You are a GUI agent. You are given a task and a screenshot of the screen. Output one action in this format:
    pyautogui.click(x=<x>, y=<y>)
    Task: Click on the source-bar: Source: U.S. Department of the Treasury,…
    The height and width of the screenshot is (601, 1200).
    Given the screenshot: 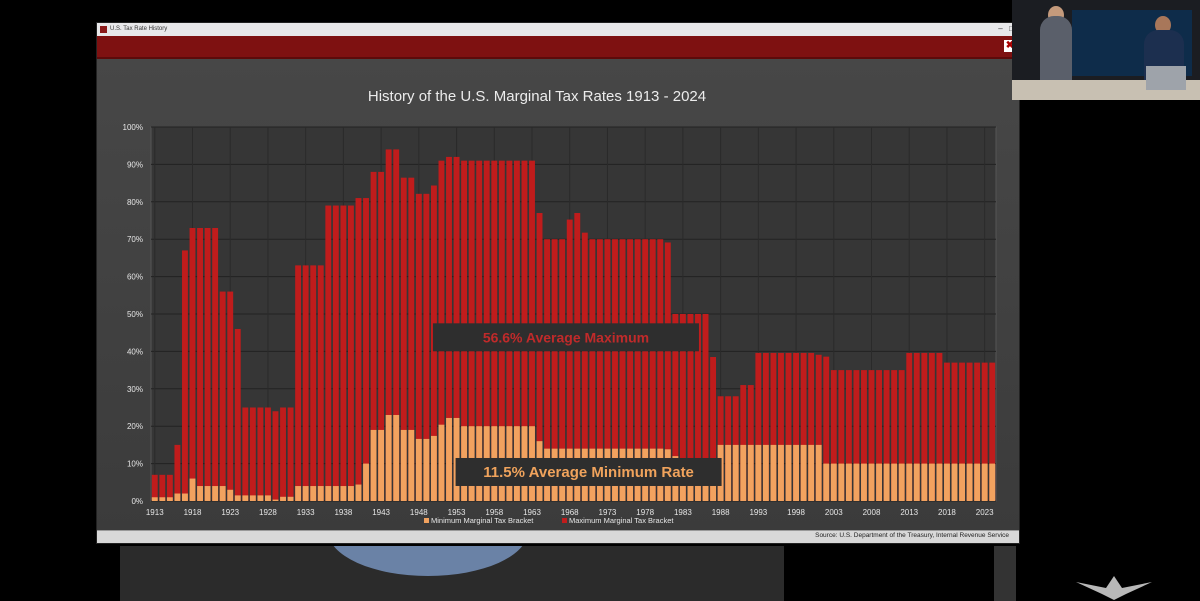 What is the action you would take?
    pyautogui.click(x=558, y=536)
    